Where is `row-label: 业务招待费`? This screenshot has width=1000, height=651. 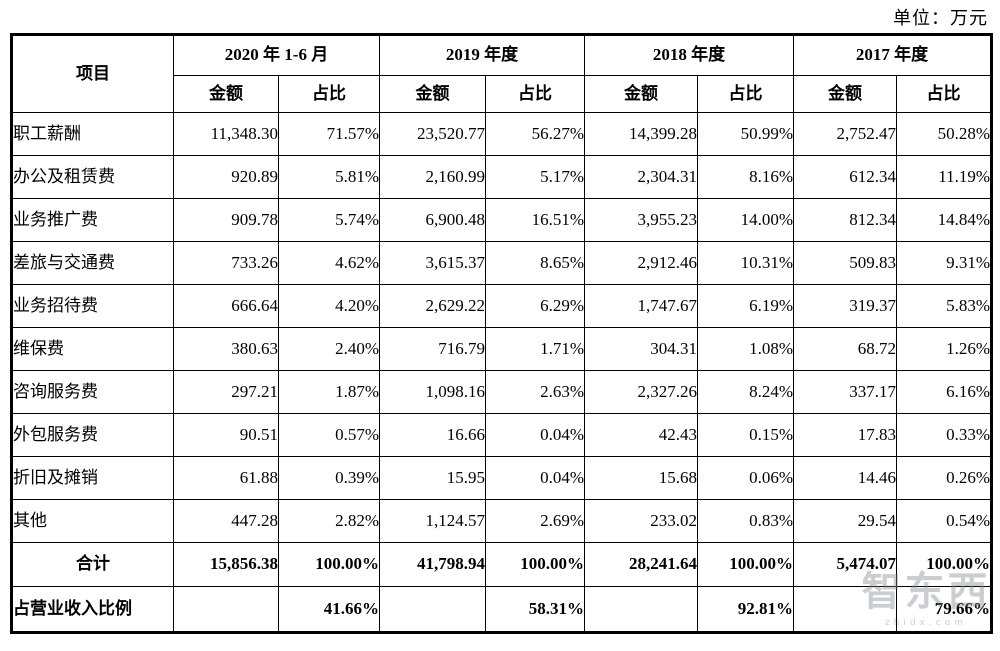 row-label: 业务招待费 is located at coordinates (92, 306).